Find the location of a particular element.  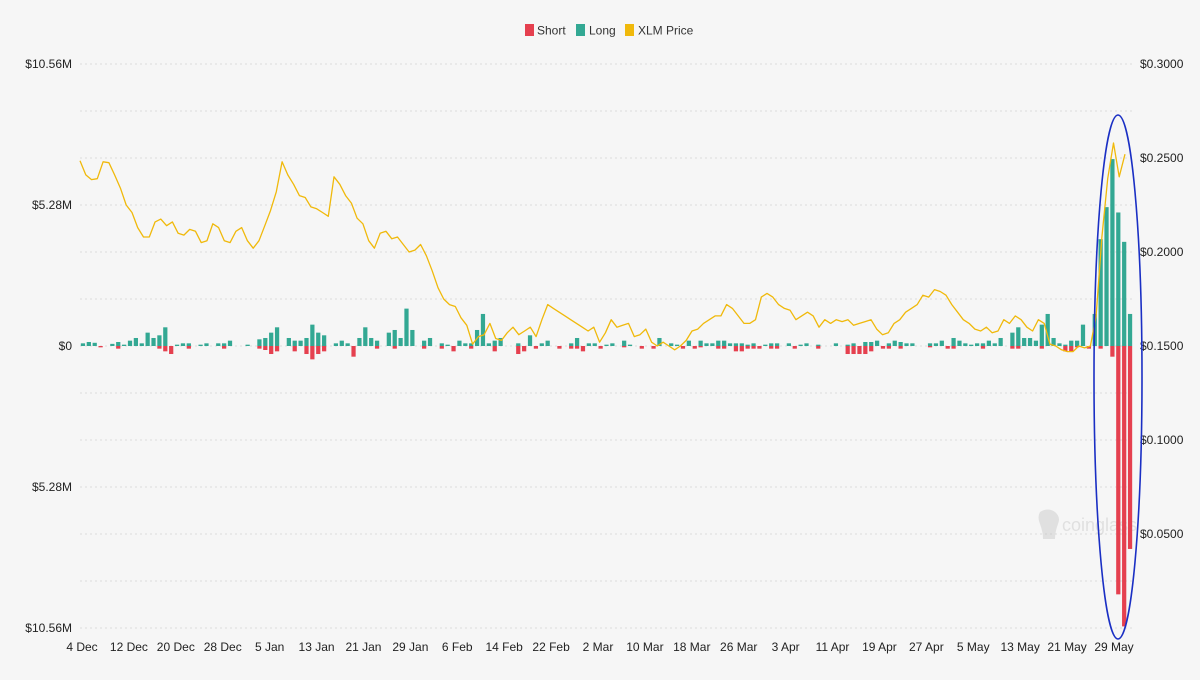

legend-item-long: Long is located at coordinates (596, 31).